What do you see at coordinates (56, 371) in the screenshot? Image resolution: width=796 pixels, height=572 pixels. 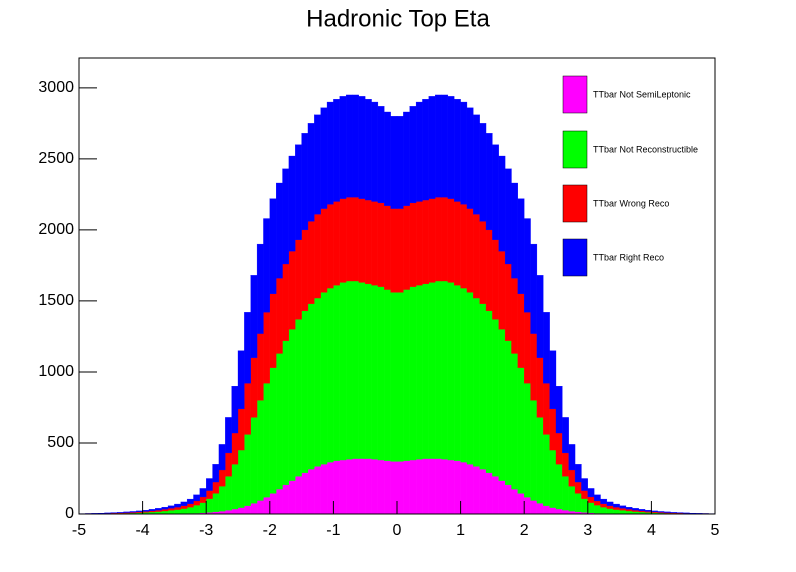 I see `y-tick-label: 1000` at bounding box center [56, 371].